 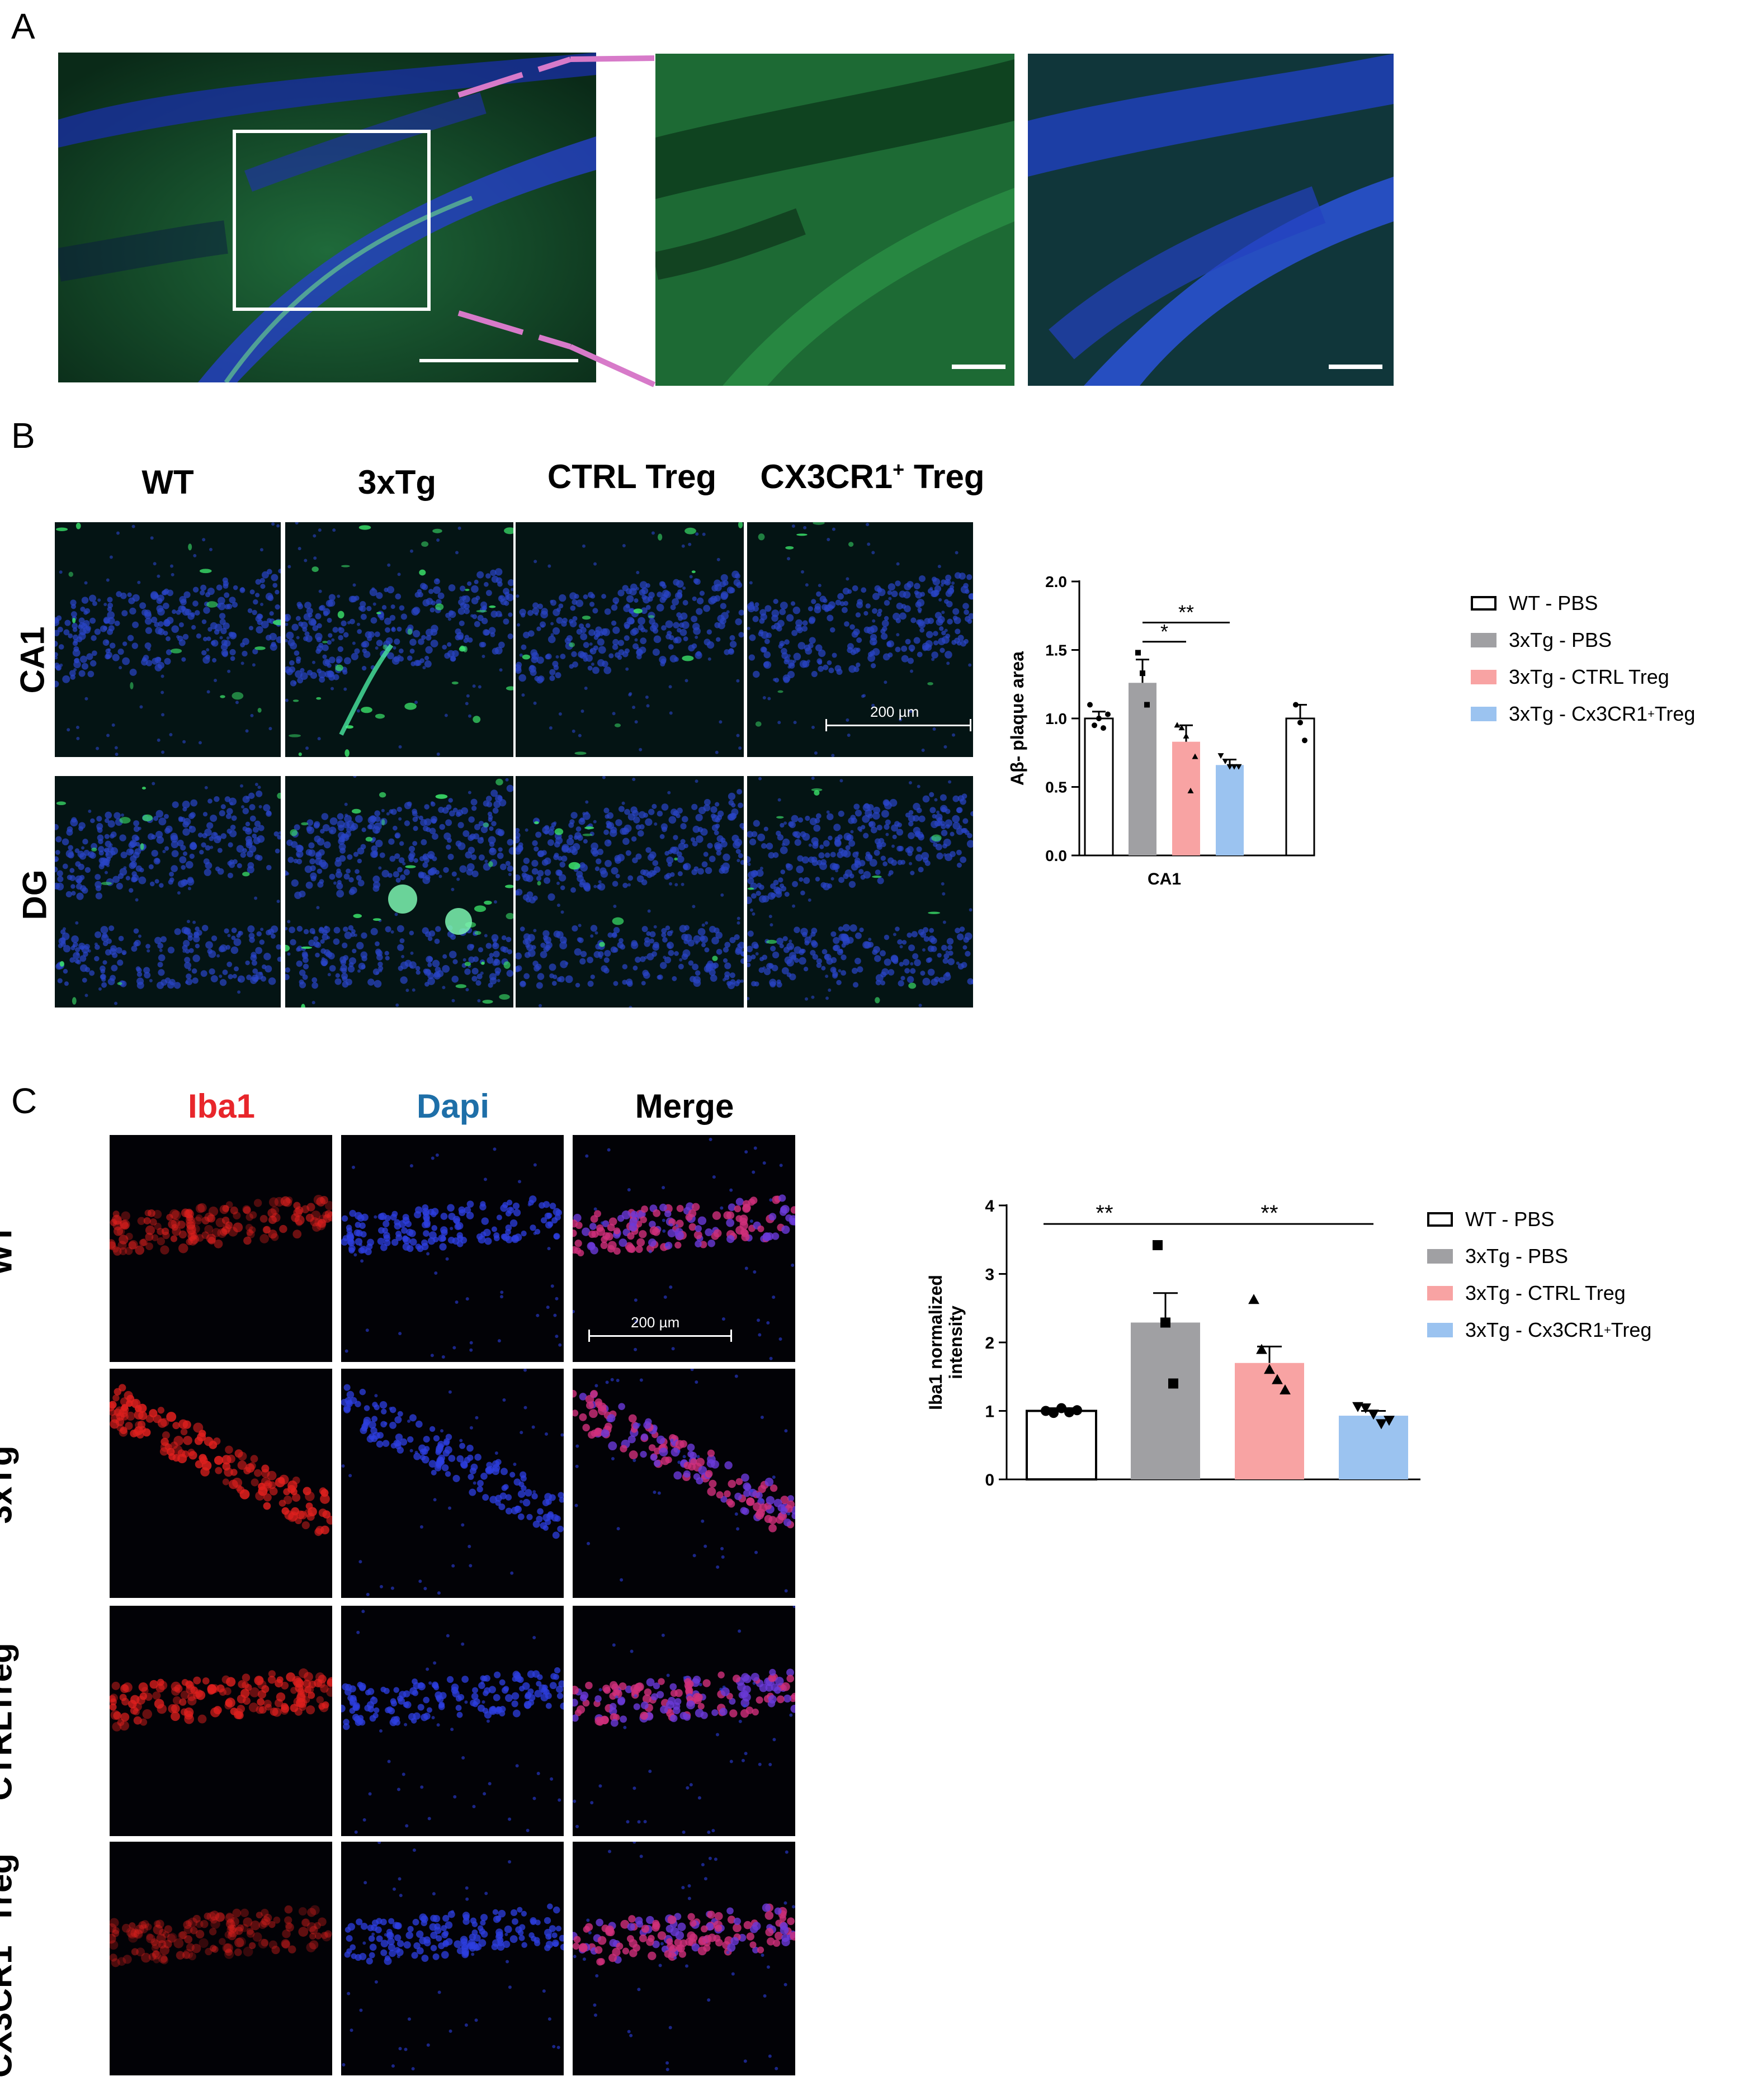 What do you see at coordinates (898, 725) in the screenshot?
I see `scale-bar-b` at bounding box center [898, 725].